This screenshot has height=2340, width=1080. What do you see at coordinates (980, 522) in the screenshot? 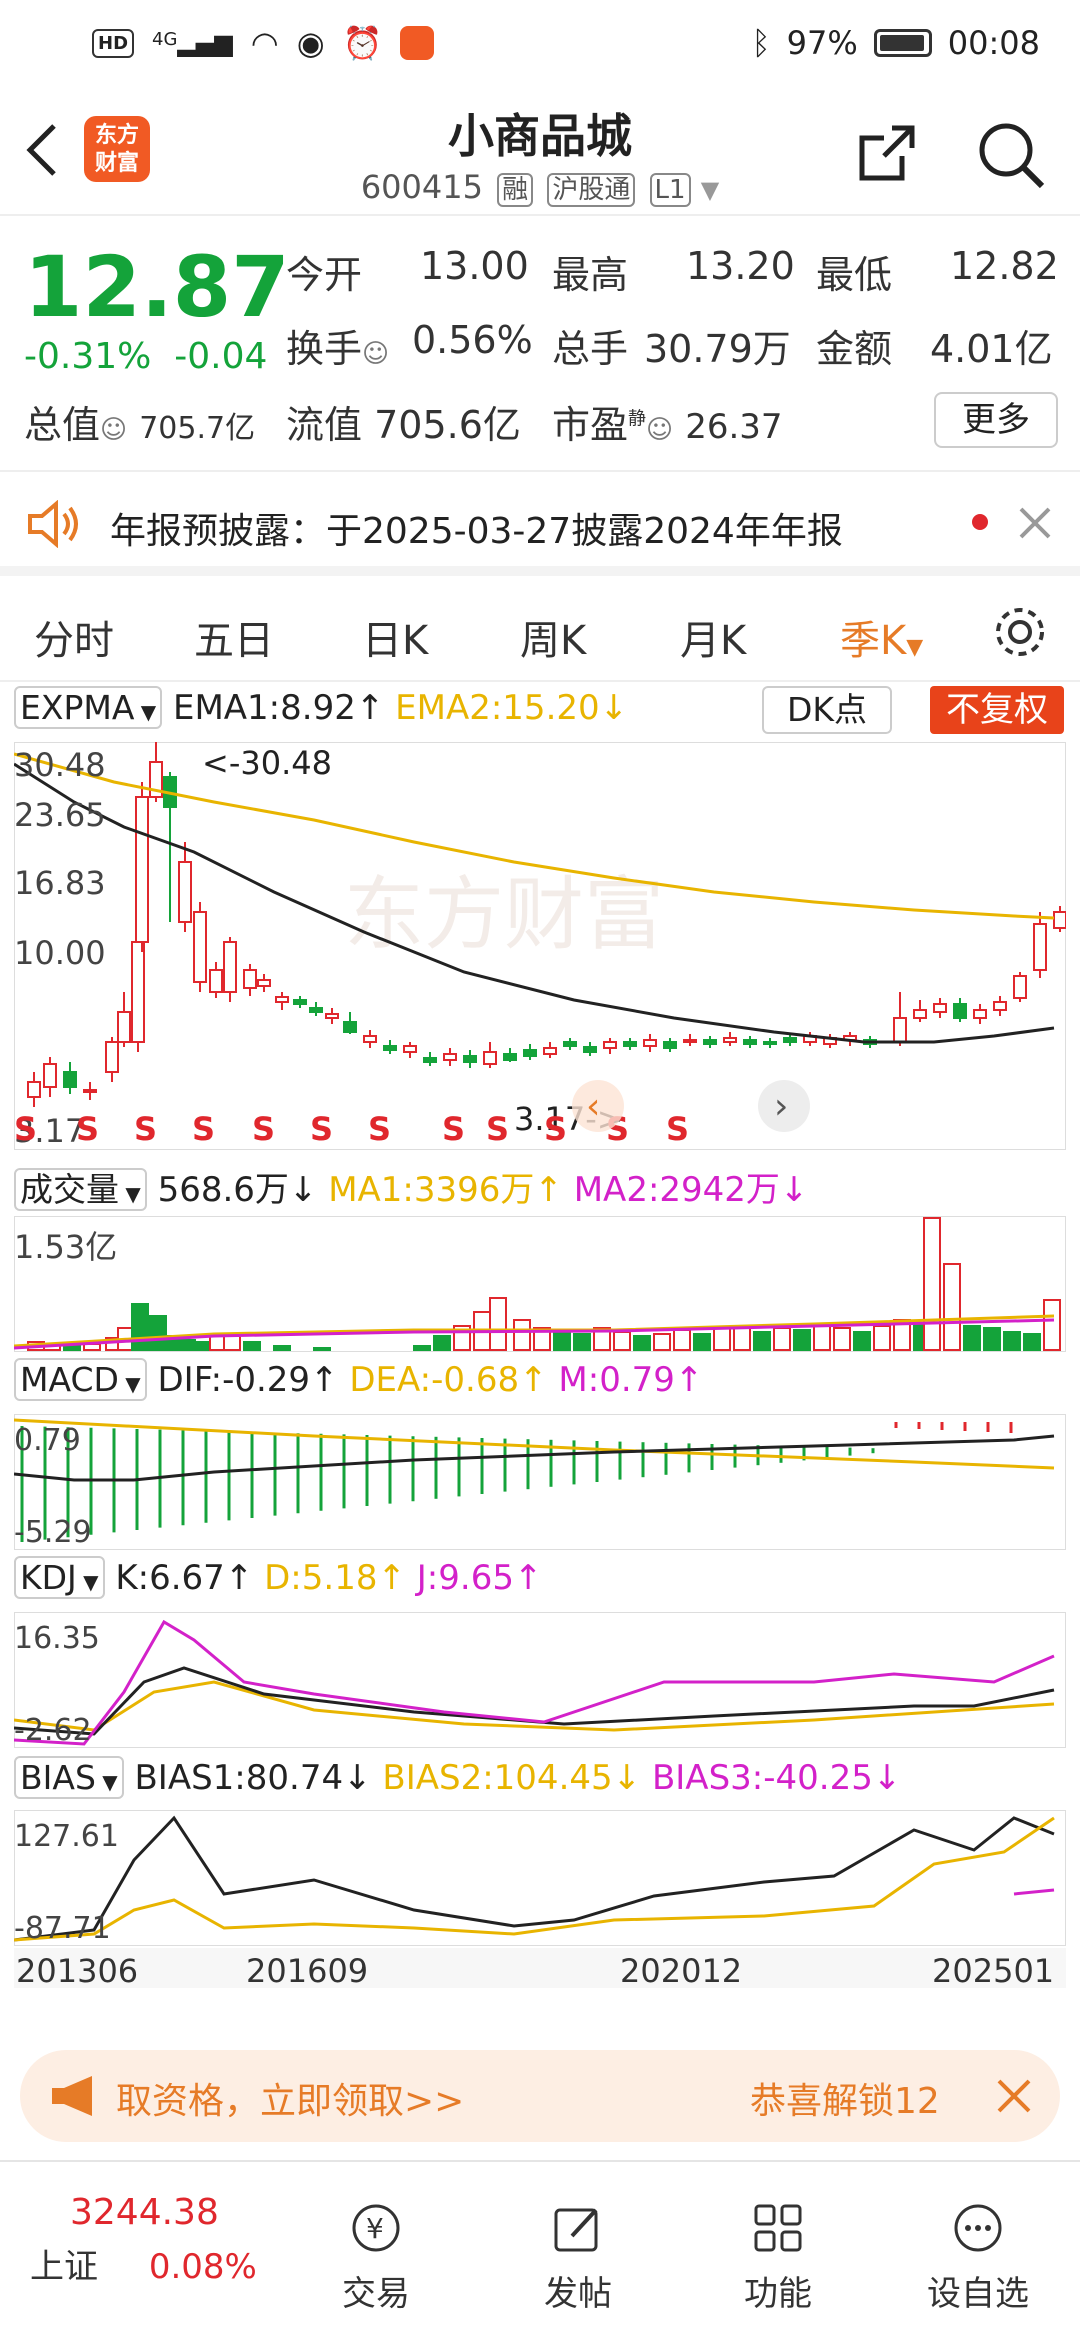
I see `unread-dot` at bounding box center [980, 522].